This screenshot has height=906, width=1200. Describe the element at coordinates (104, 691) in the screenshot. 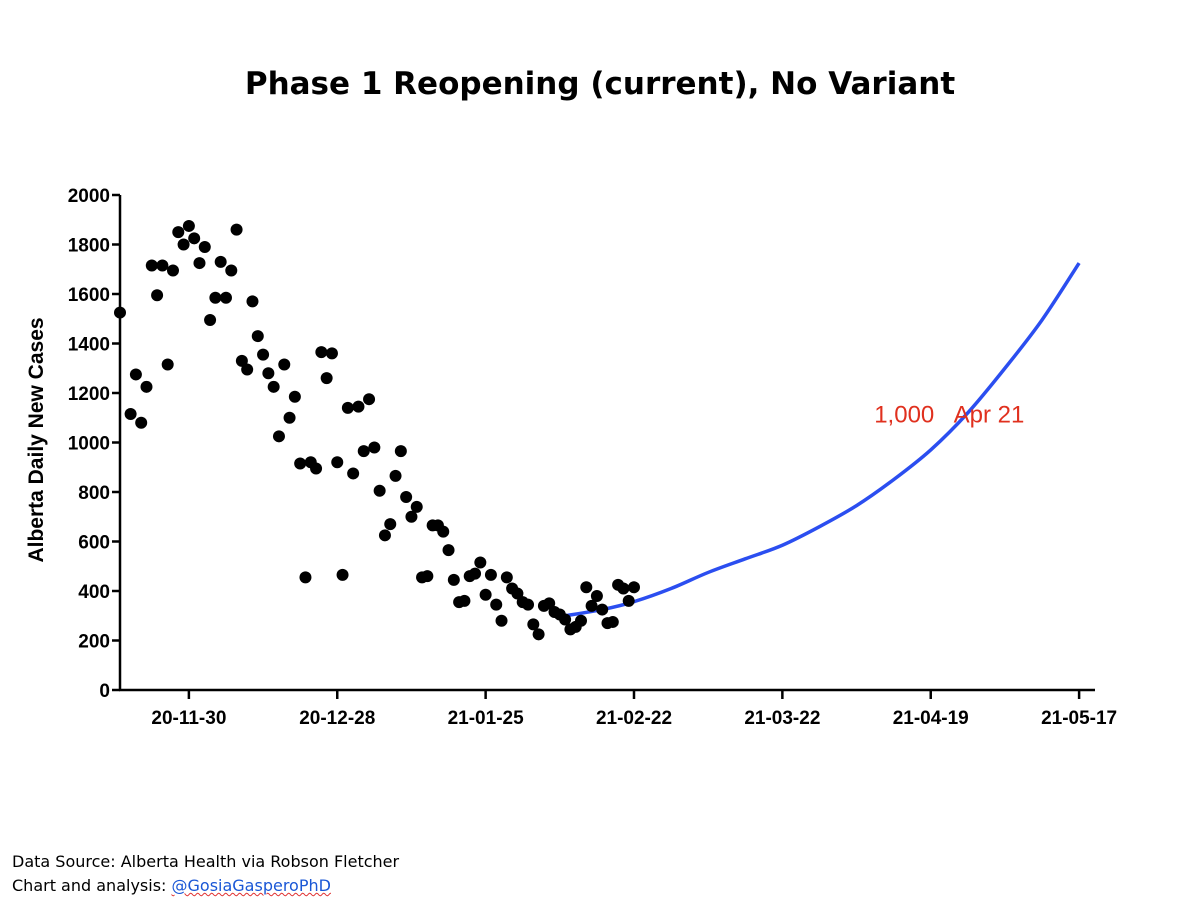

I see `y-tick-label: 0` at that location.